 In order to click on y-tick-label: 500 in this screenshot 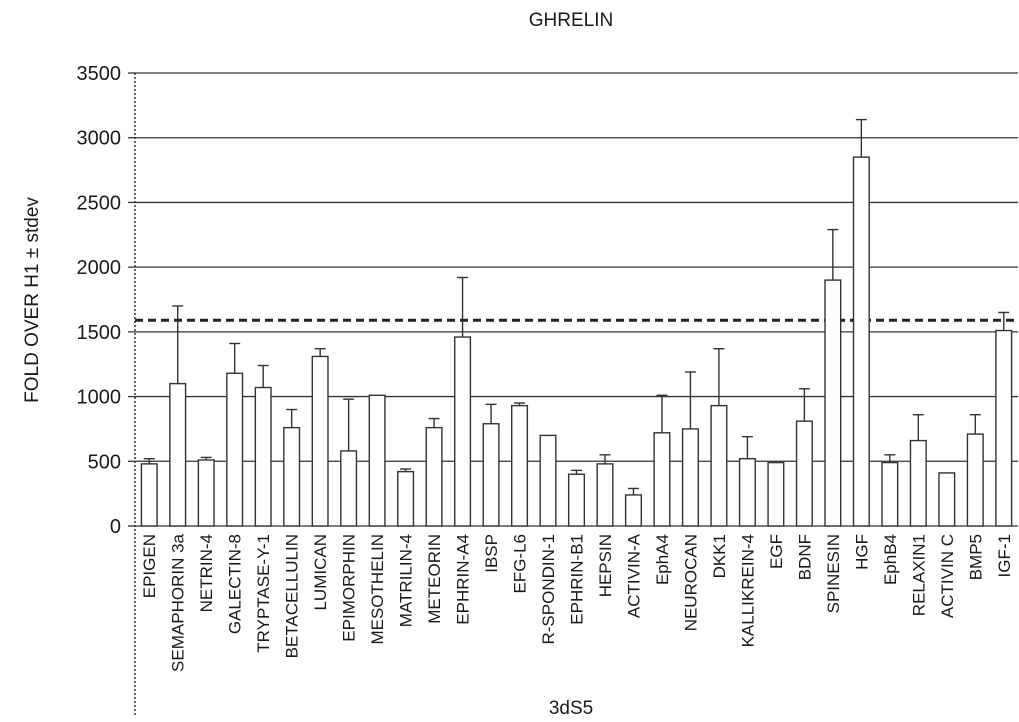, I will do `click(104, 462)`.